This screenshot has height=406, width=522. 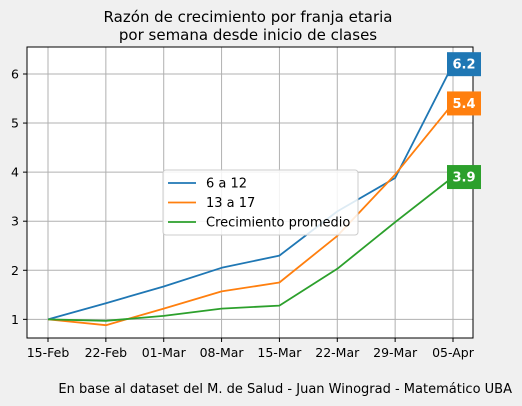 I want to click on legend: 6 a 12 13 a 17 Crecimiento promedio, so click(x=260, y=202).